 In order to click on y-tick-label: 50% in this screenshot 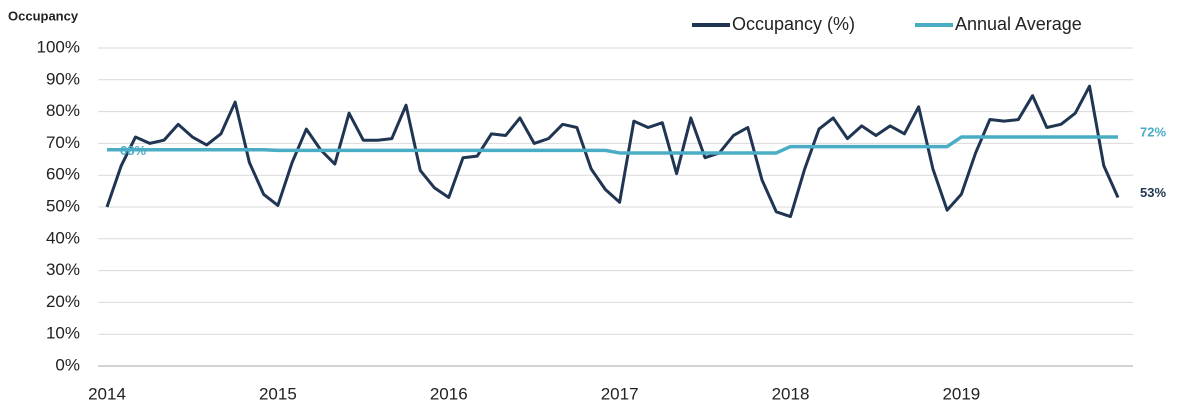, I will do `click(63, 205)`.